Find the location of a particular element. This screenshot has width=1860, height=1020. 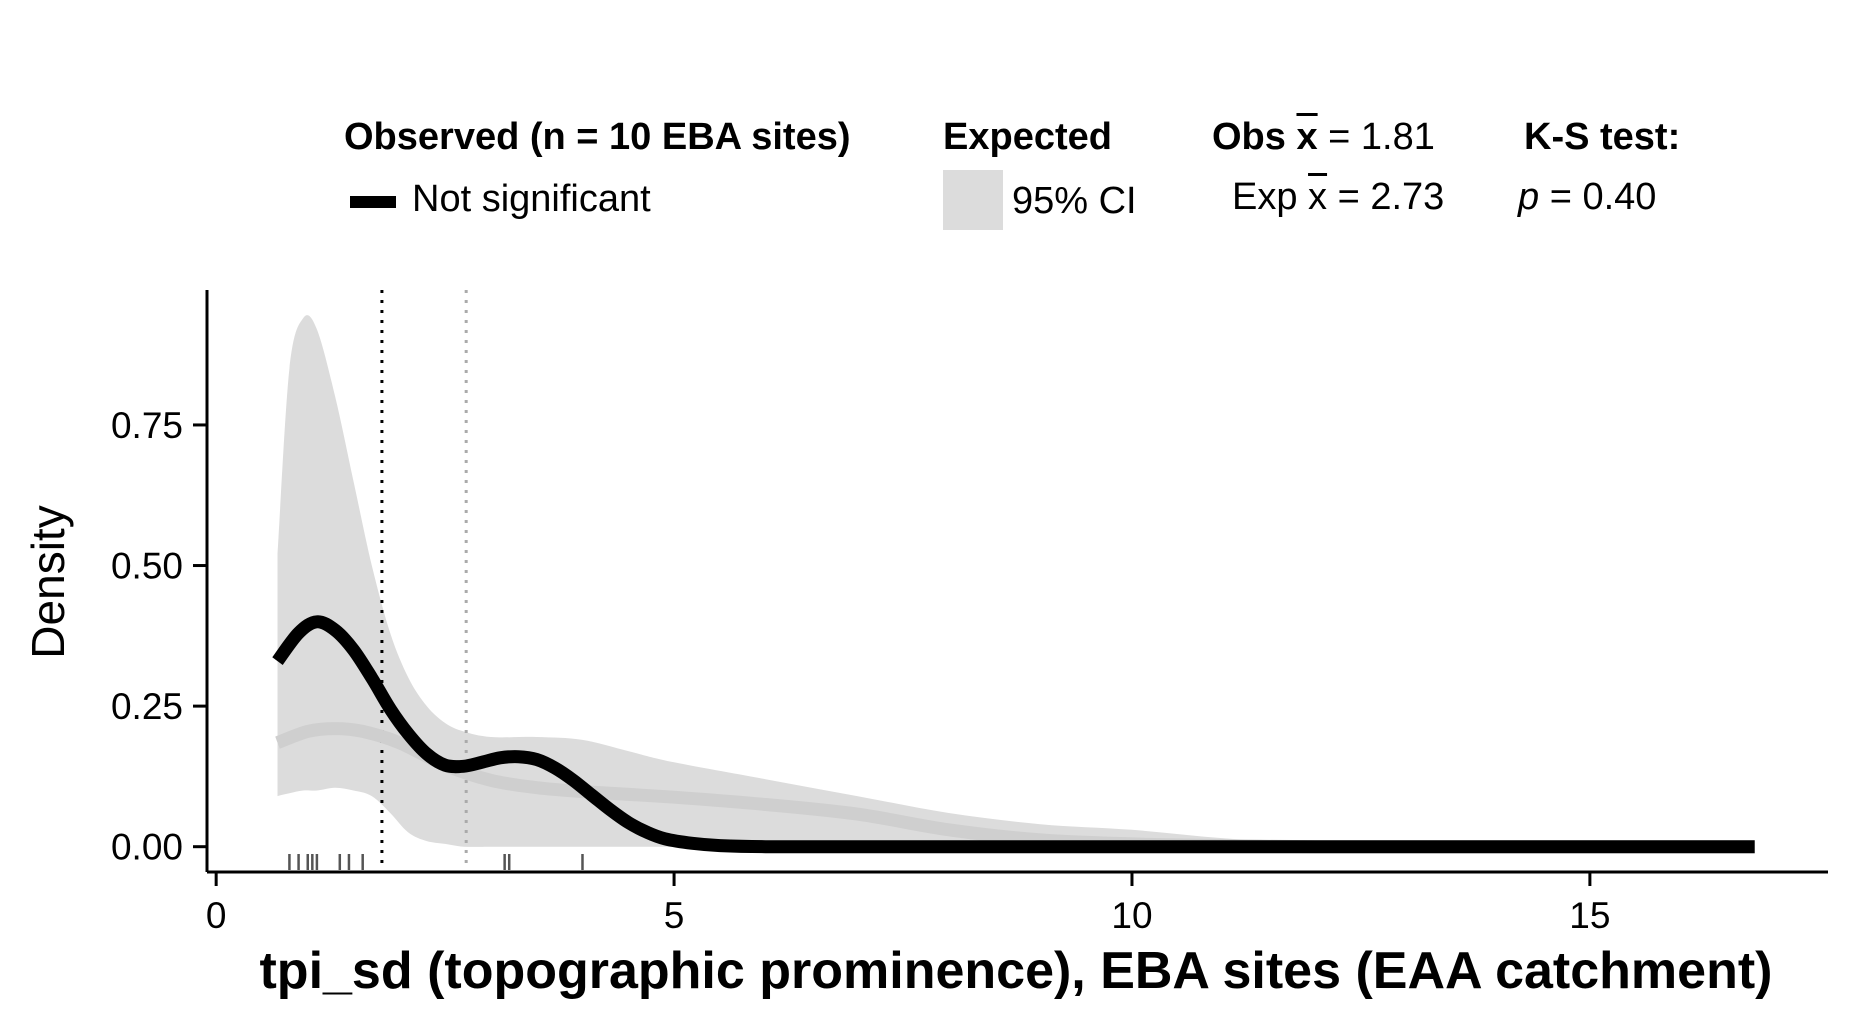

x-tick-label: 15 is located at coordinates (1589, 915).